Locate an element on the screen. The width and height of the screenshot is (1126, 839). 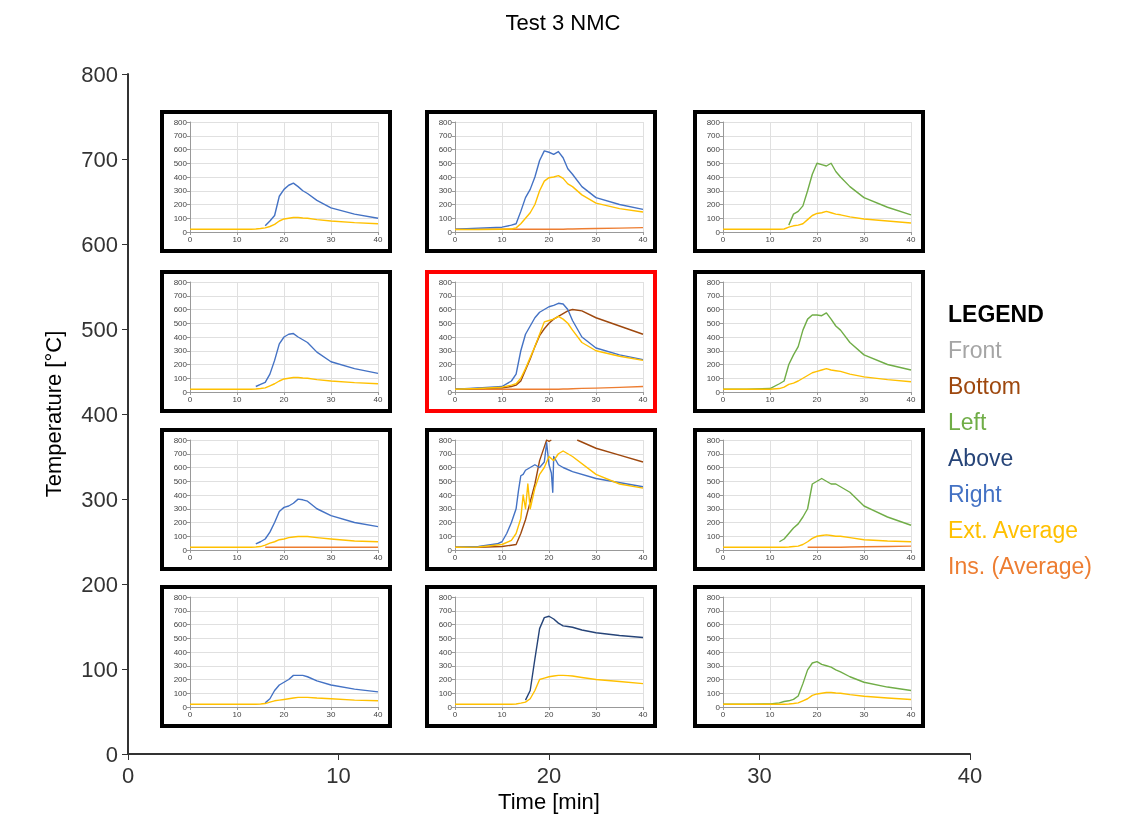
legend-label: Ins. (Average) is located at coordinates (1020, 566).